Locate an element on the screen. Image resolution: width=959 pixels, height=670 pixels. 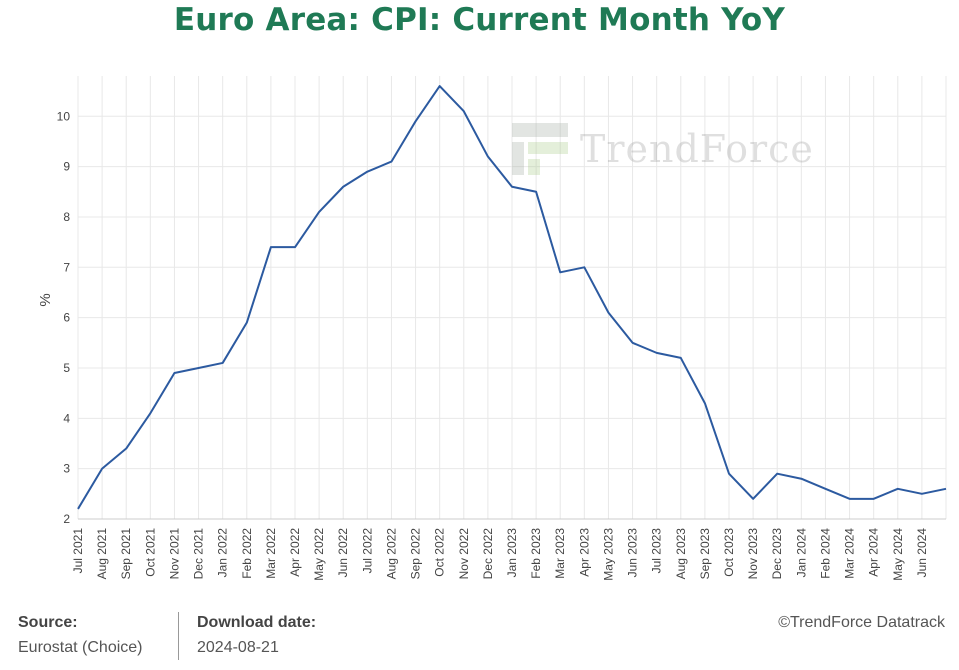
x-tick-label: Oct 2022 is located at coordinates (440, 552).